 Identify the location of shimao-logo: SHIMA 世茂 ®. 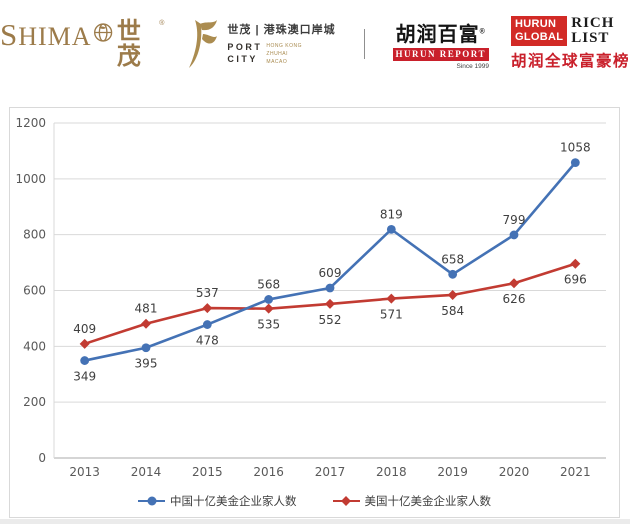
(82, 43).